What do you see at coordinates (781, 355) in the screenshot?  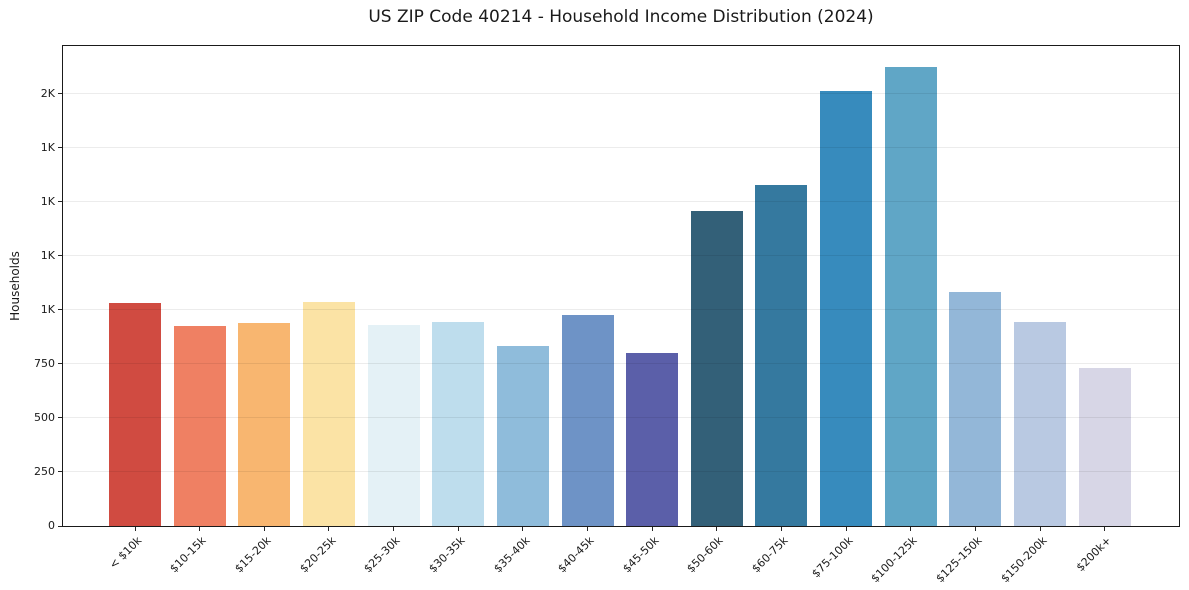 I see `bar-60-75k` at bounding box center [781, 355].